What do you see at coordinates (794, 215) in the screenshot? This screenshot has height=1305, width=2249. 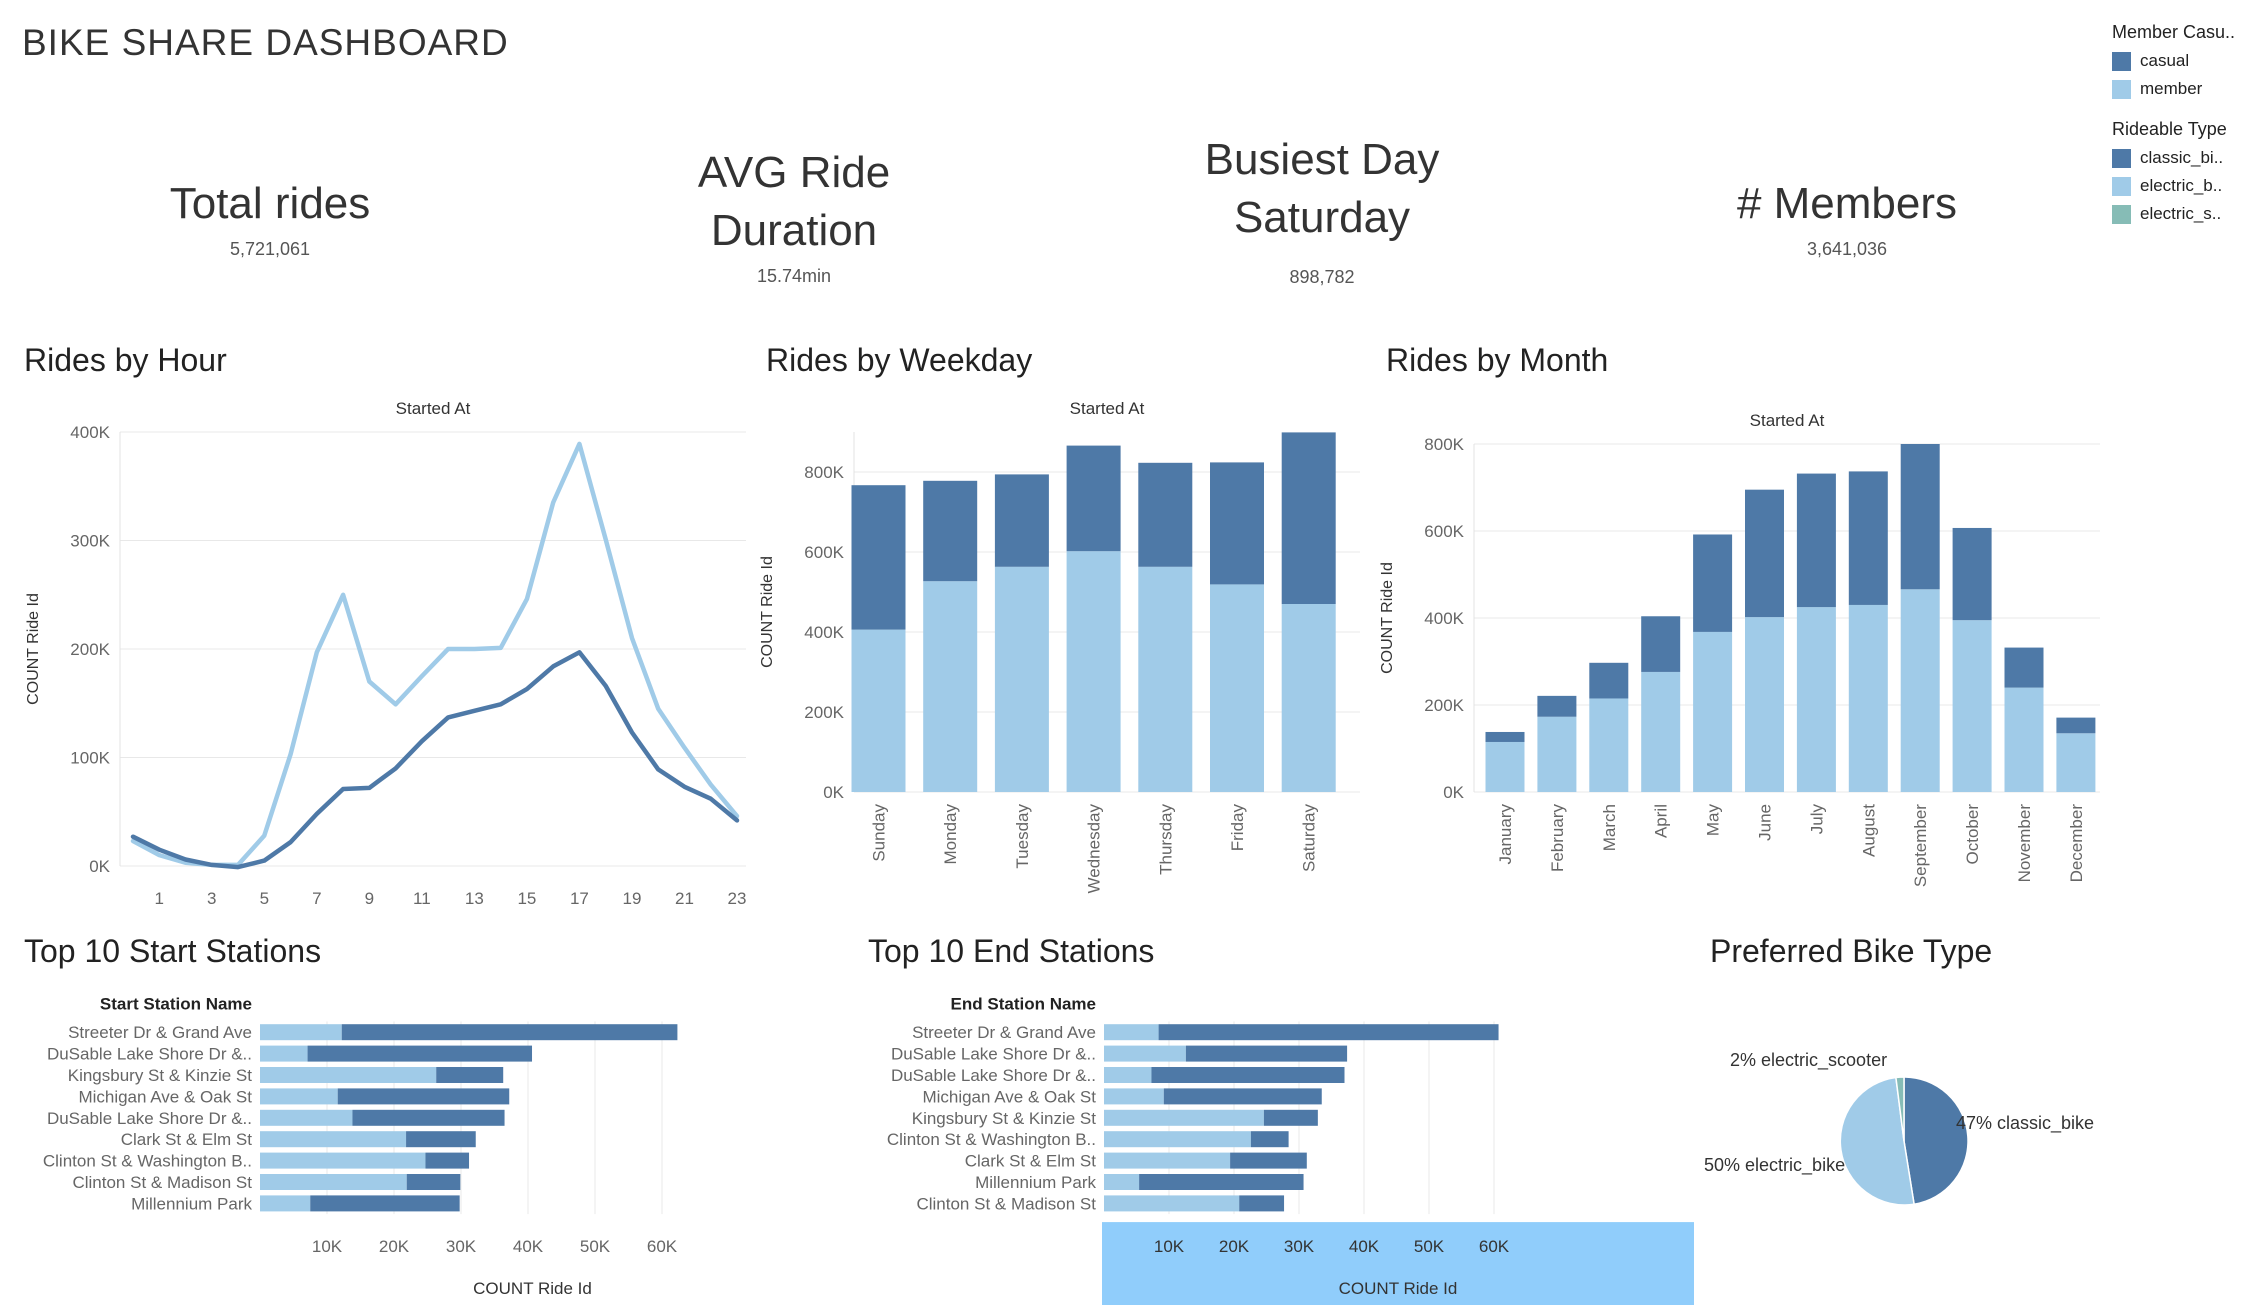 I see `kpi-avg-duration: AVG Ride Duration 15.74min` at bounding box center [794, 215].